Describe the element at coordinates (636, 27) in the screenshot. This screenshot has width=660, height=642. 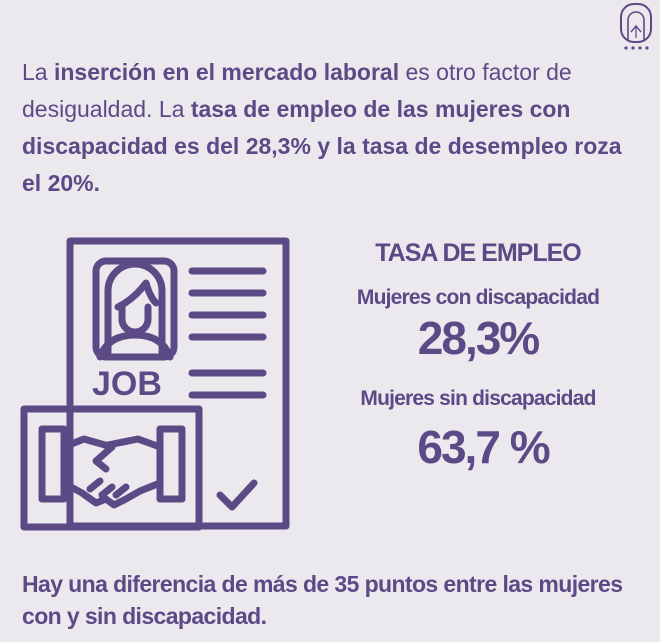
I see `logo-icon` at that location.